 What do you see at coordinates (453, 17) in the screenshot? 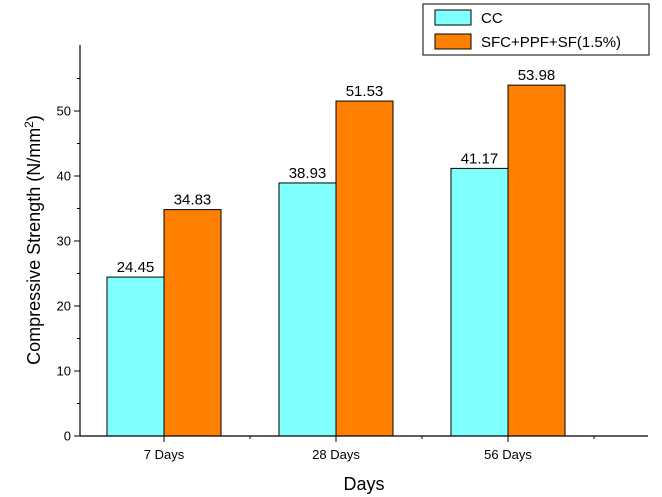
I see `legend-swatch-cc` at bounding box center [453, 17].